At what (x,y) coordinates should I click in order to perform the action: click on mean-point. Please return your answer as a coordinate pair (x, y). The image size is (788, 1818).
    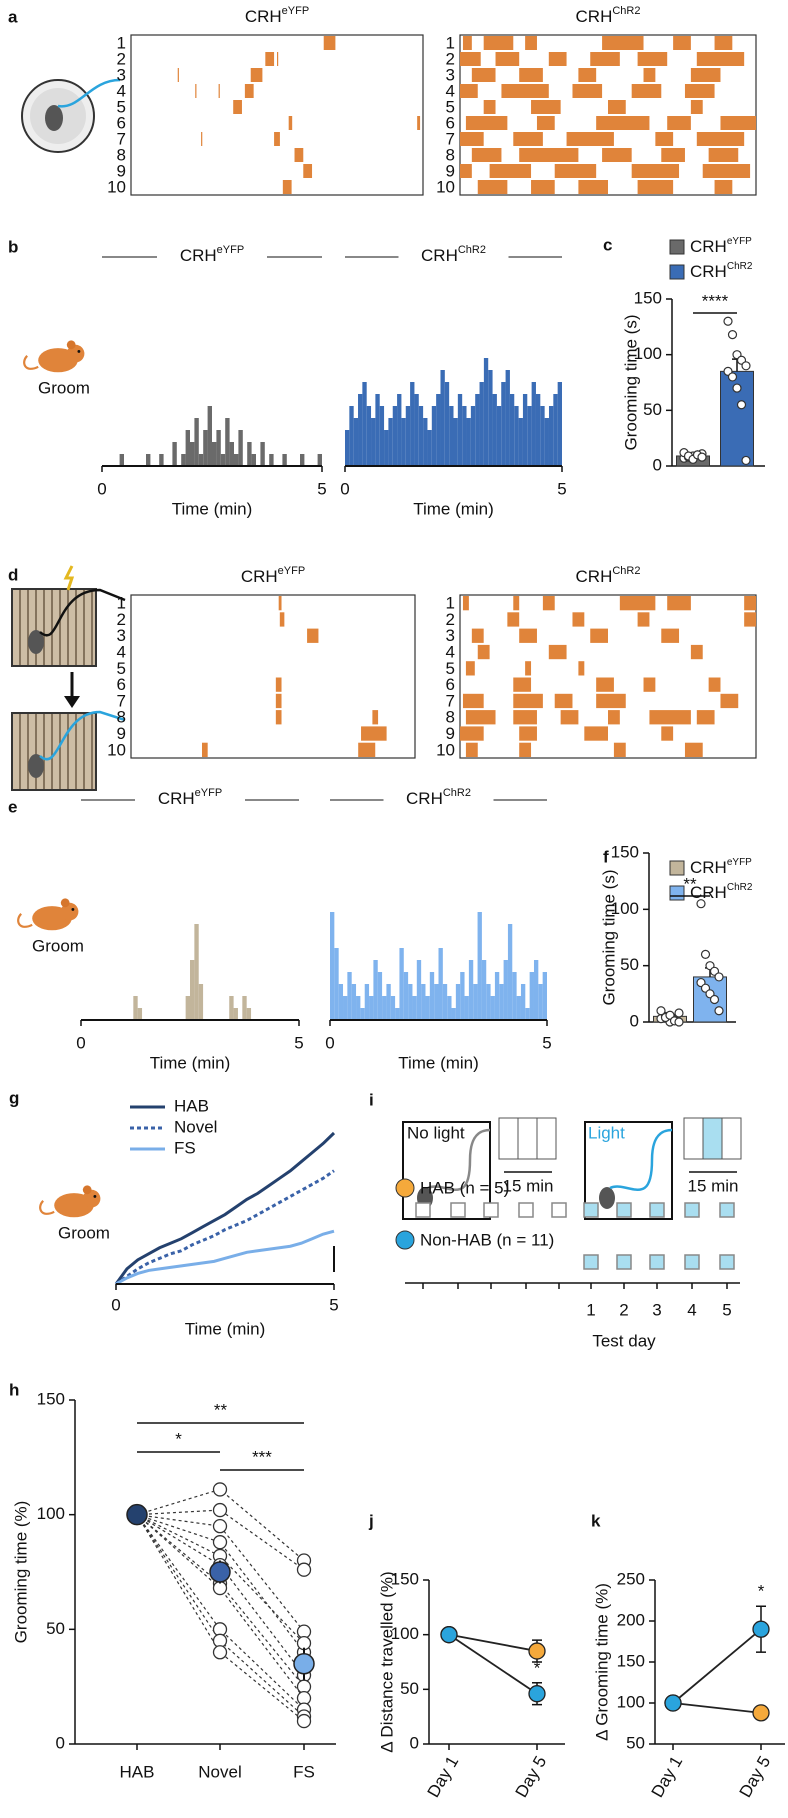
    Looking at the image, I should click on (220, 1572).